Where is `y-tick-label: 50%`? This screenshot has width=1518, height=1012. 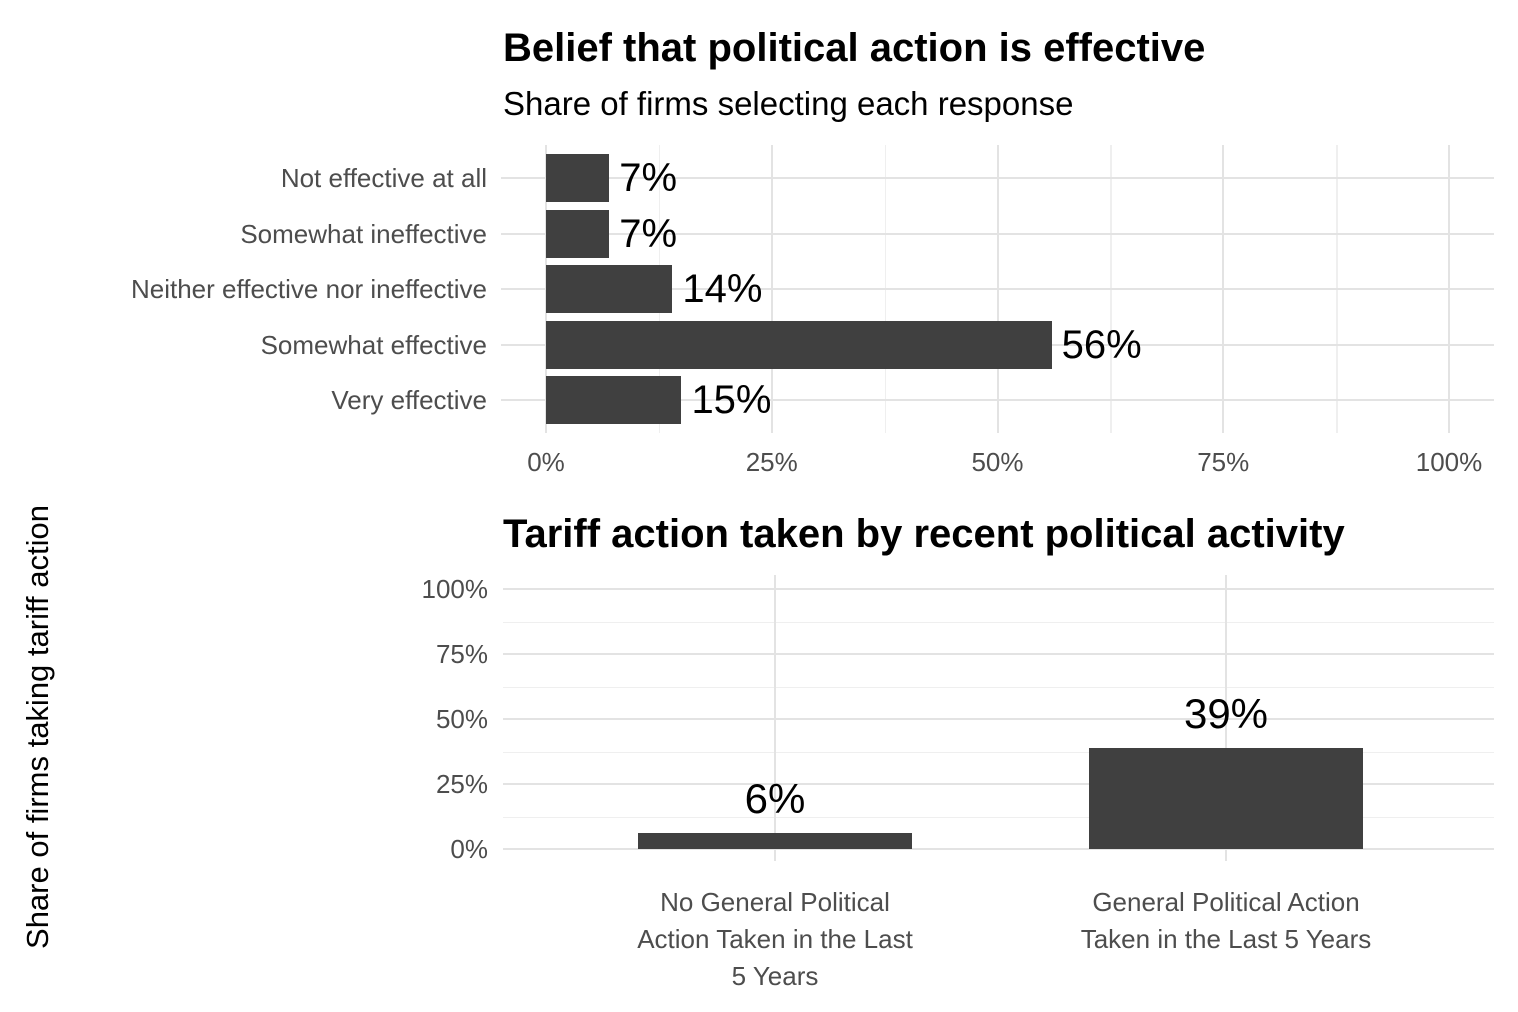 y-tick-label: 50% is located at coordinates (461, 719).